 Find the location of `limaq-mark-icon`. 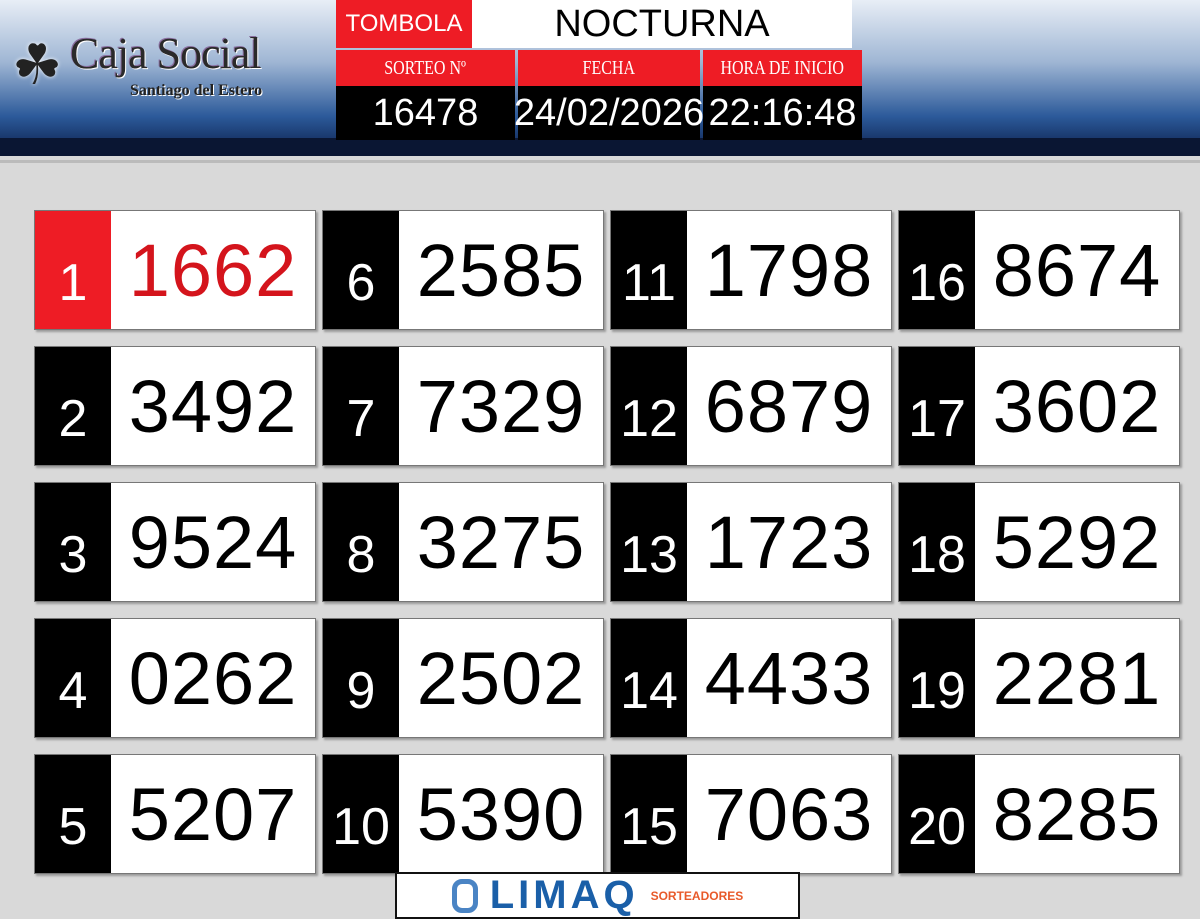

limaq-mark-icon is located at coordinates (464, 895).